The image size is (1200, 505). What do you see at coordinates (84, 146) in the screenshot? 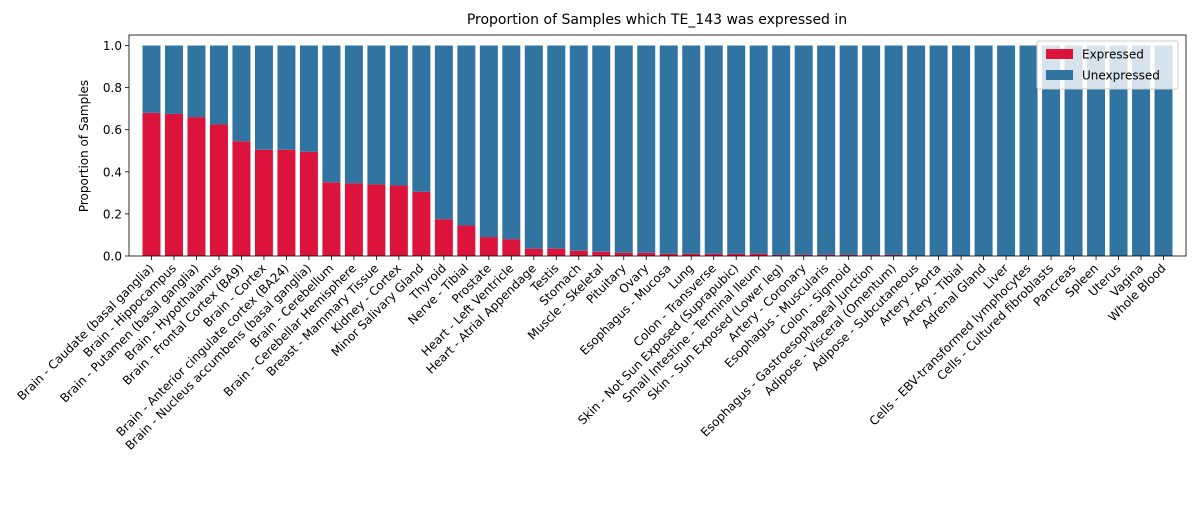
I see `y-axis-label: Proportion of Samples` at bounding box center [84, 146].